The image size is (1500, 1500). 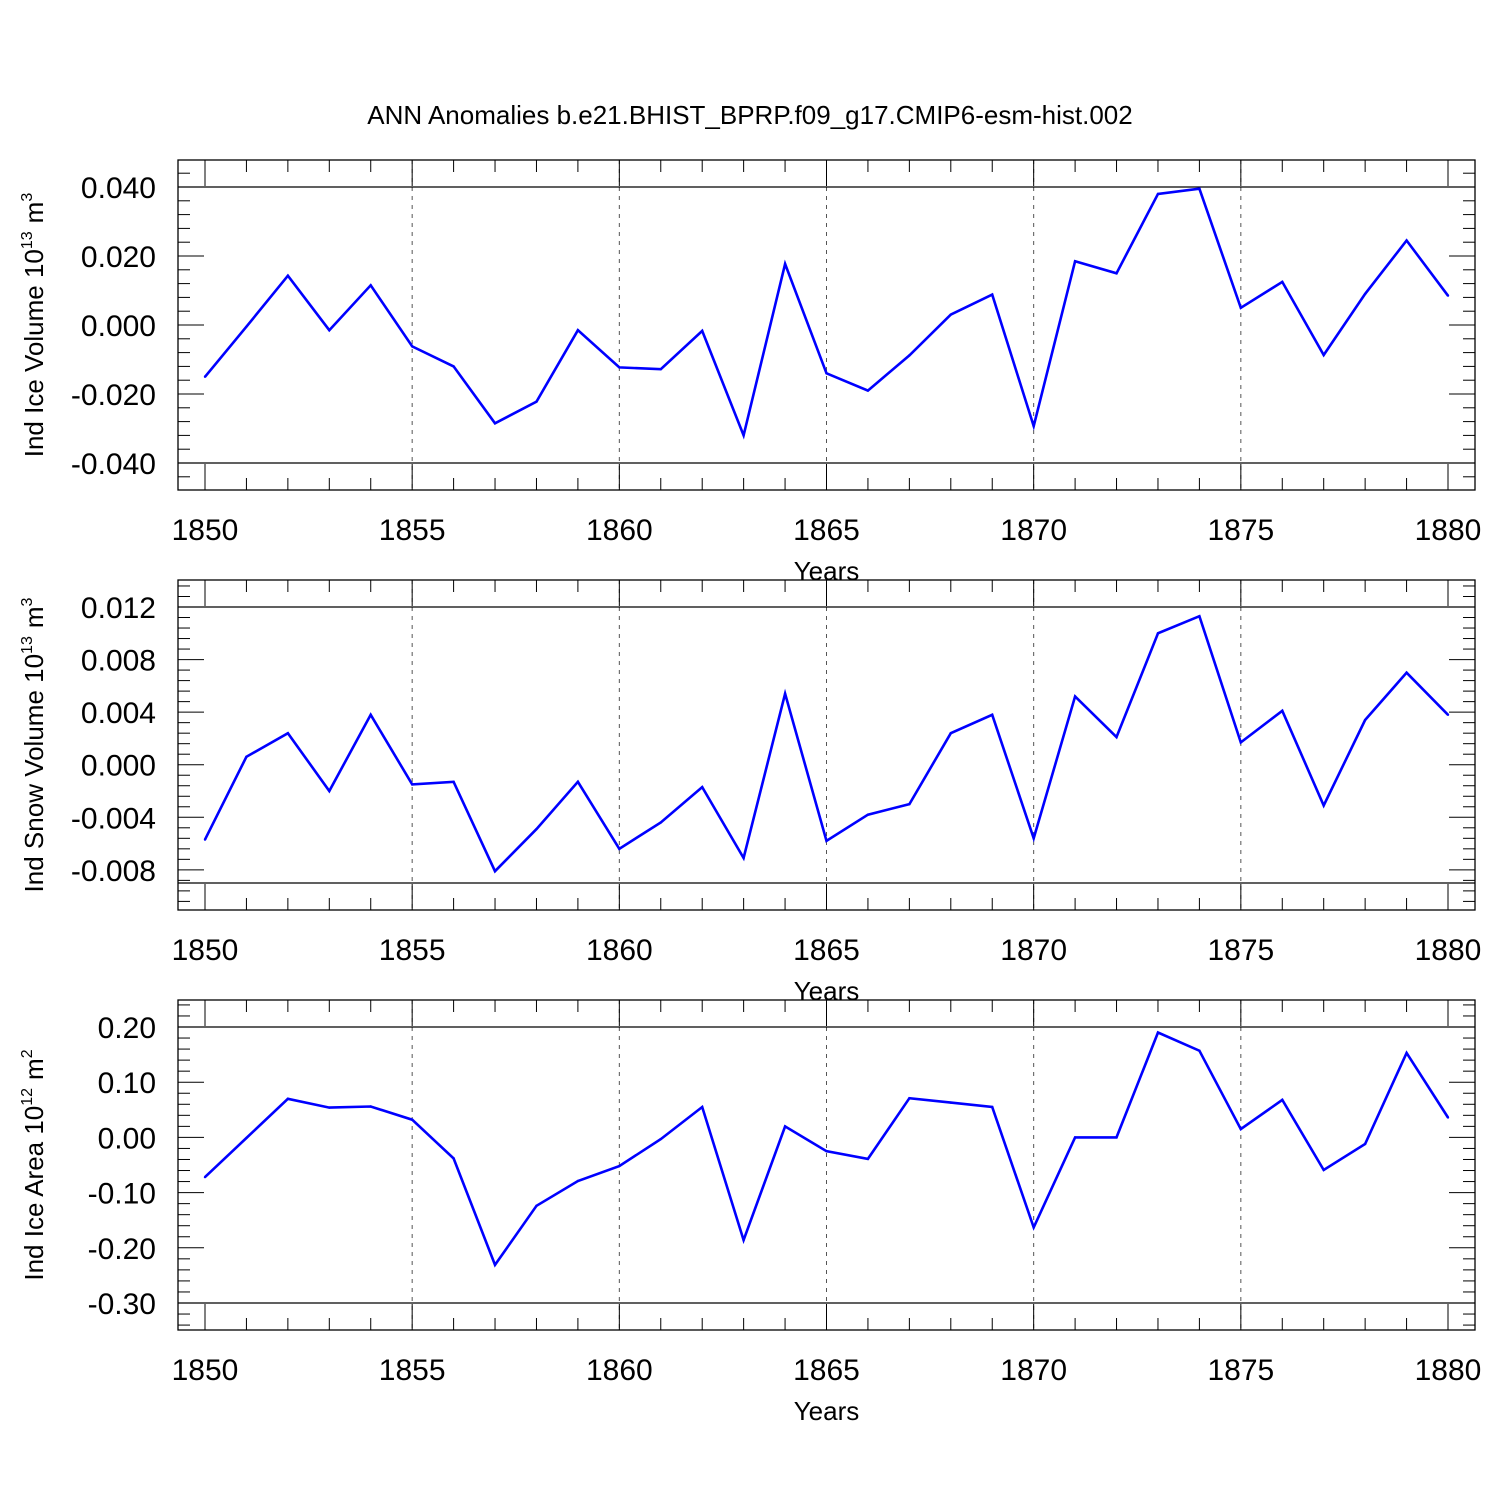 What do you see at coordinates (118, 188) in the screenshot?
I see `y-tick-label: 0.040` at bounding box center [118, 188].